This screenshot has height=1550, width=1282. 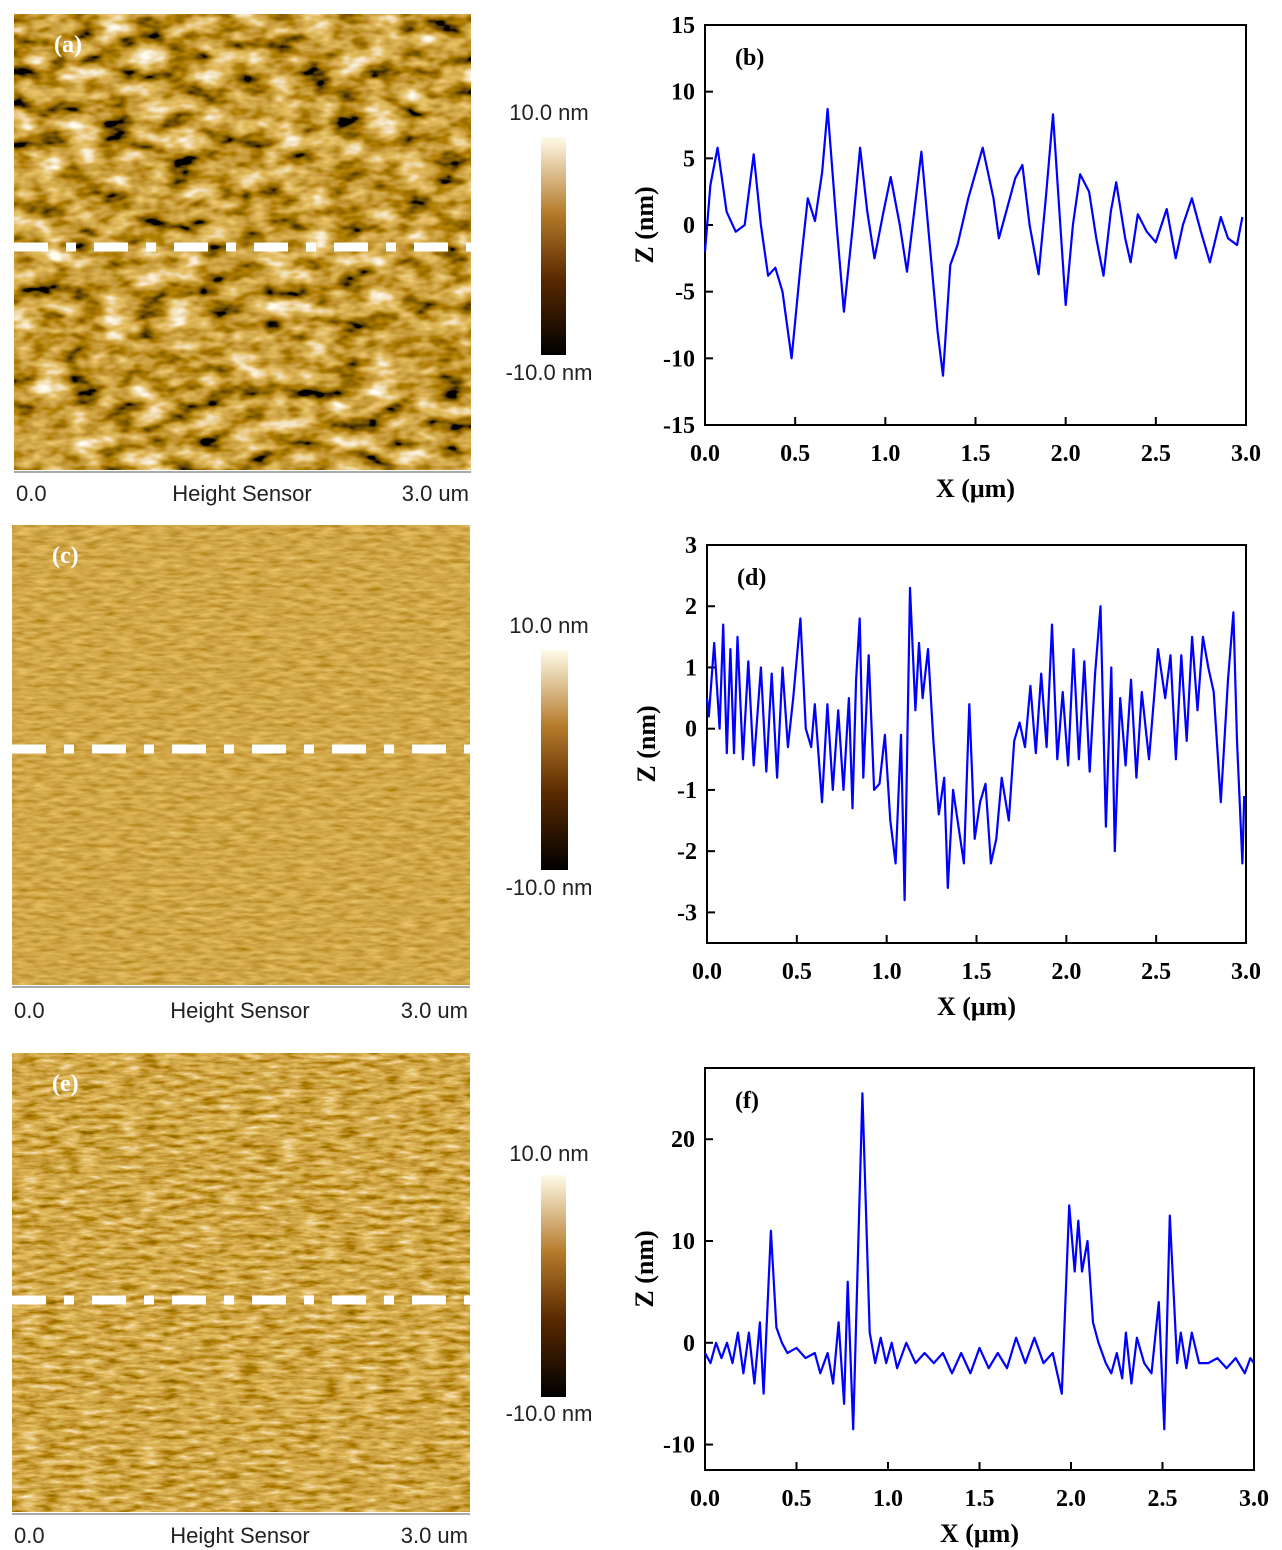 I want to click on y-tick-label: 1, so click(x=691, y=668).